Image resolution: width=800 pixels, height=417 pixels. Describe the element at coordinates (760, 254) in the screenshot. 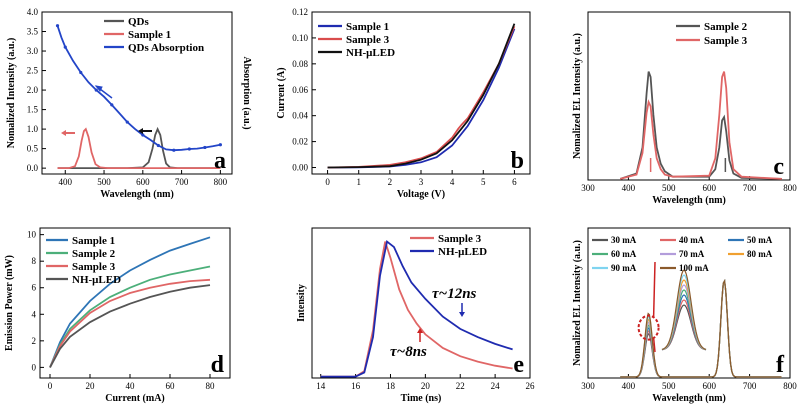

I see `legend-label: 80 mA` at that location.